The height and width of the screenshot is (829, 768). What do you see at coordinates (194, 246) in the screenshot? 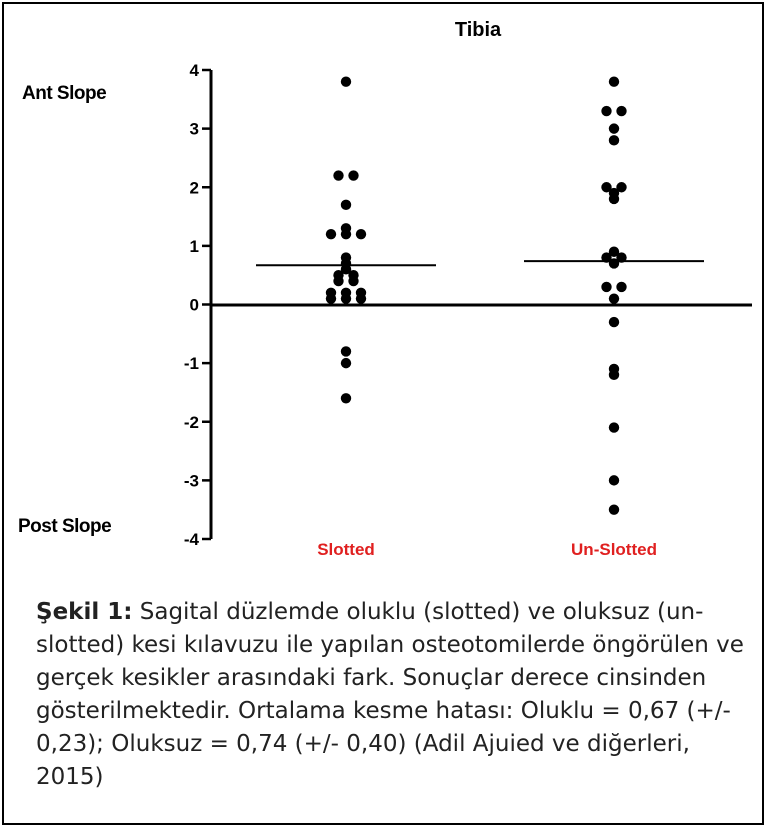
I see `y-tick-label: 1` at bounding box center [194, 246].